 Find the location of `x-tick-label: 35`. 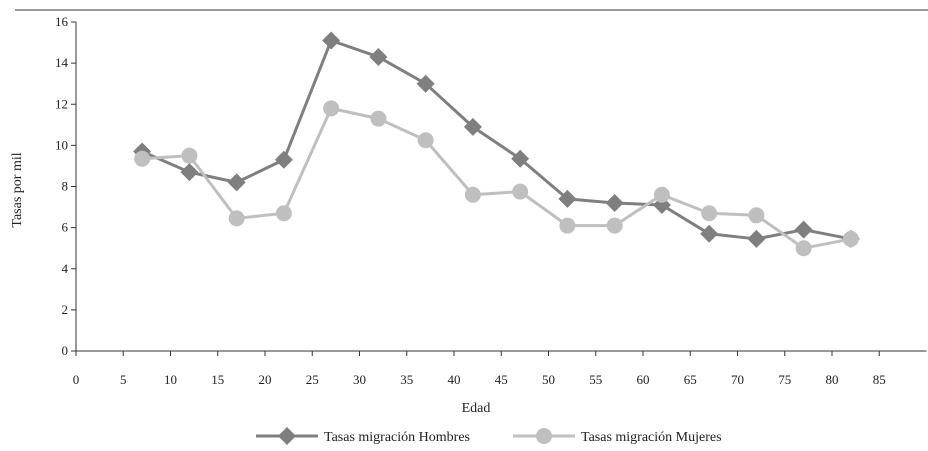

x-tick-label: 35 is located at coordinates (406, 379).